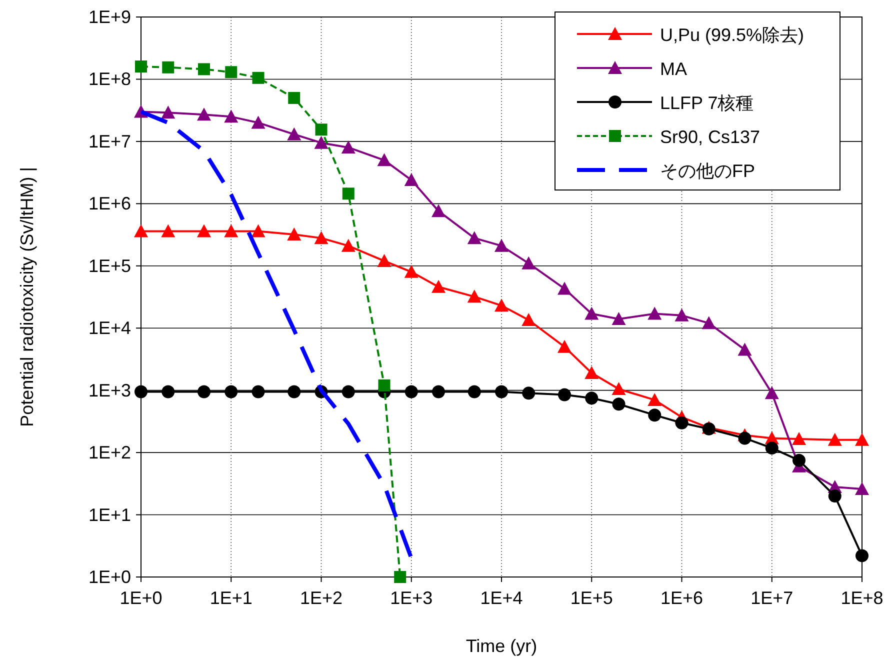 The width and height of the screenshot is (894, 662). I want to click on legend-label: その他のFP, so click(708, 171).